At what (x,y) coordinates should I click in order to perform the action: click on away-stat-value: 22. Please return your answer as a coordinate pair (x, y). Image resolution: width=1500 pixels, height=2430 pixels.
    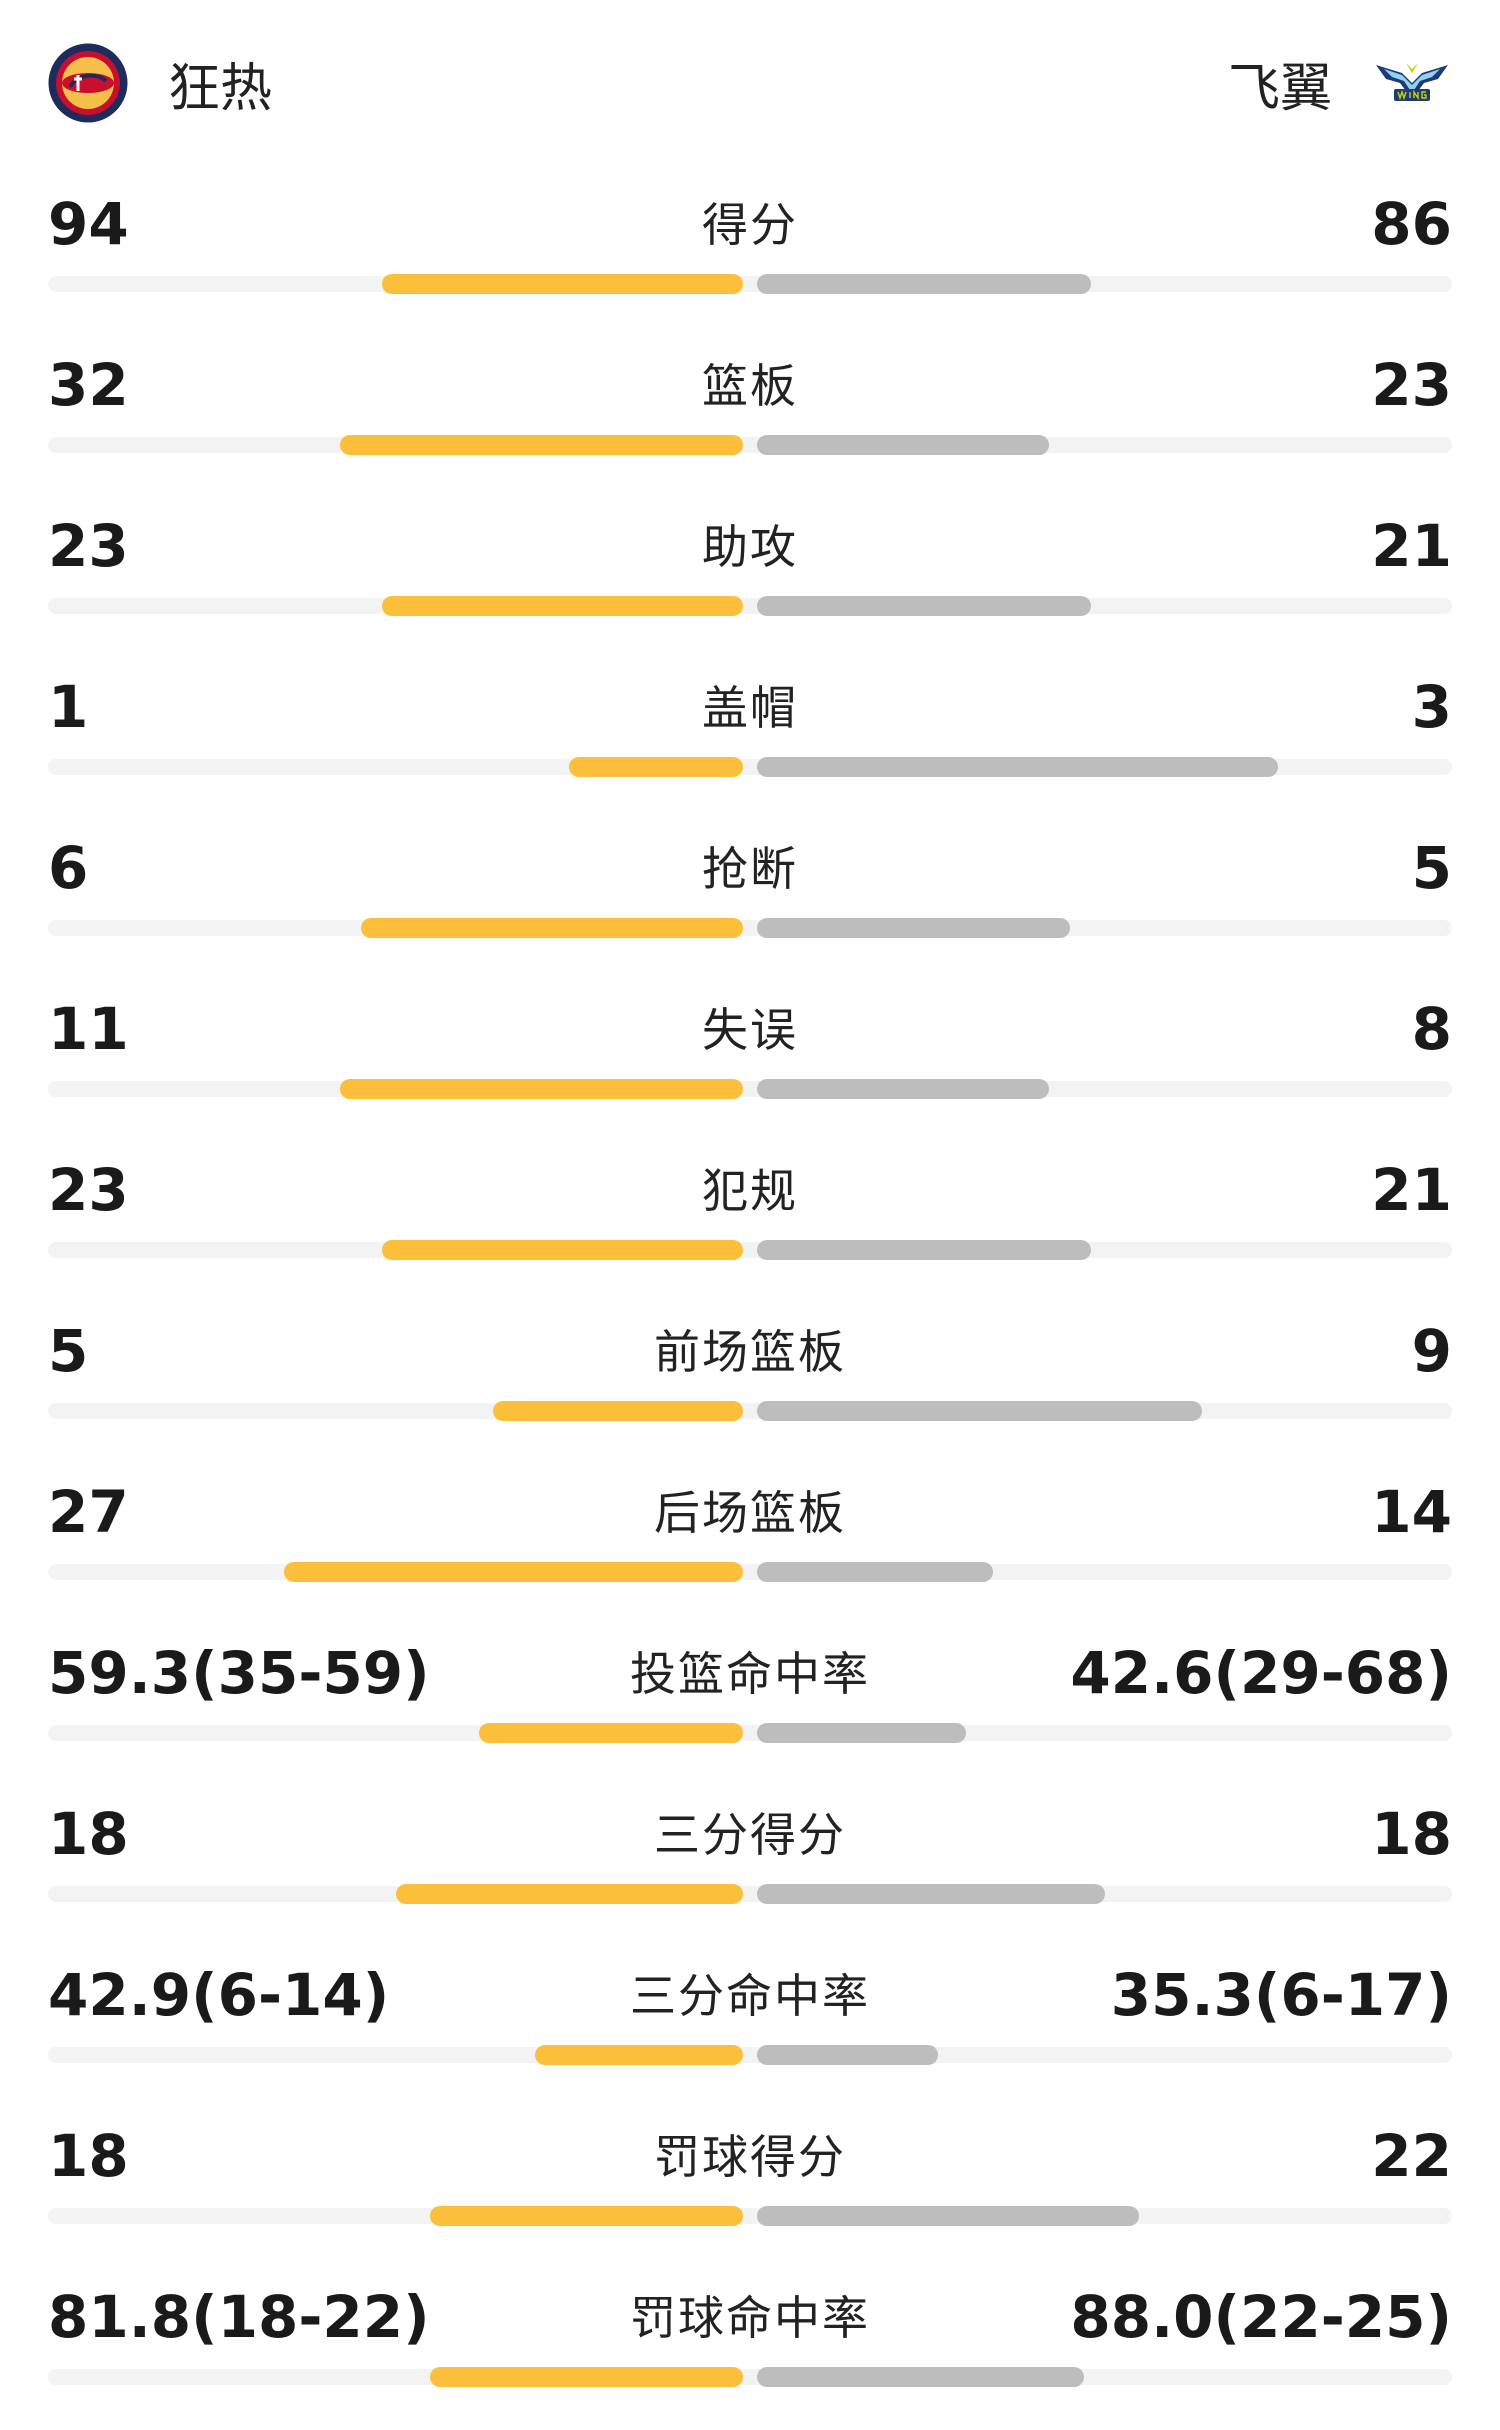
    Looking at the image, I should click on (1411, 2156).